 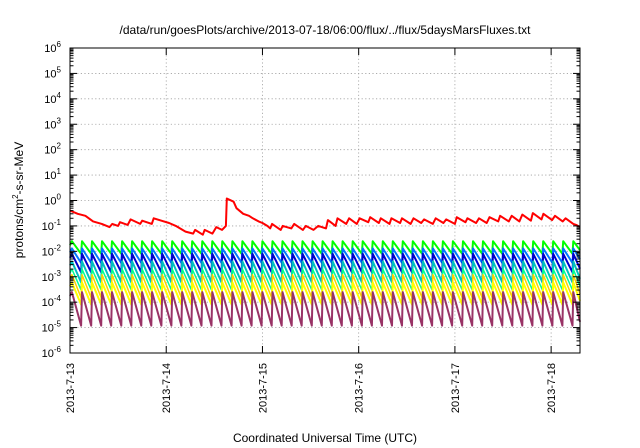 I want to click on y-tick-label: 10⁶, so click(x=52, y=47).